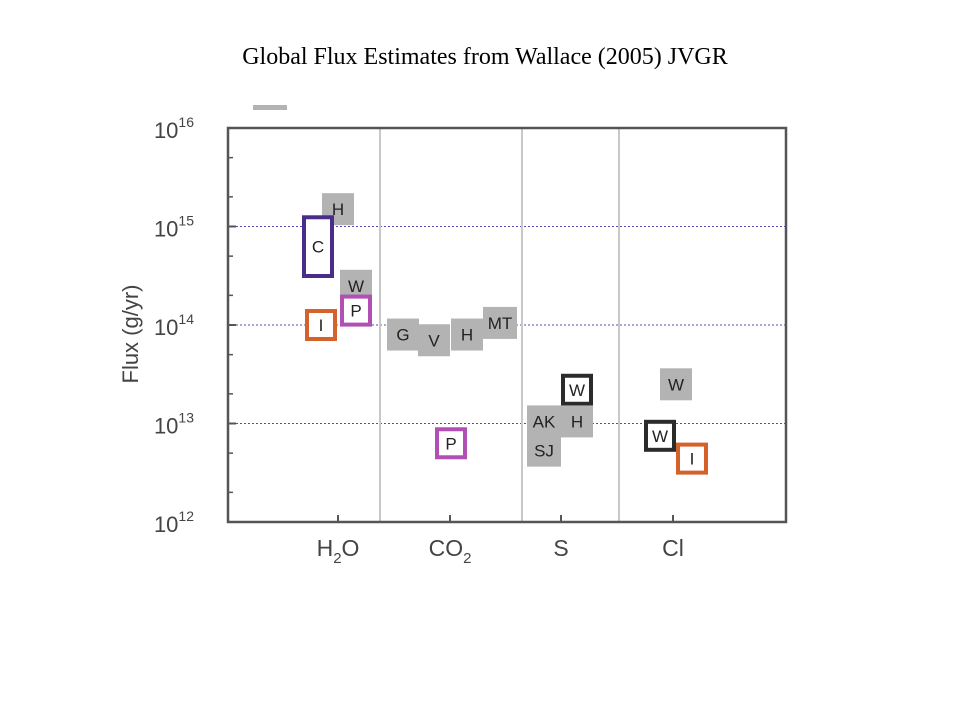 The image size is (960, 720). I want to click on point-label: SJ, so click(544, 451).